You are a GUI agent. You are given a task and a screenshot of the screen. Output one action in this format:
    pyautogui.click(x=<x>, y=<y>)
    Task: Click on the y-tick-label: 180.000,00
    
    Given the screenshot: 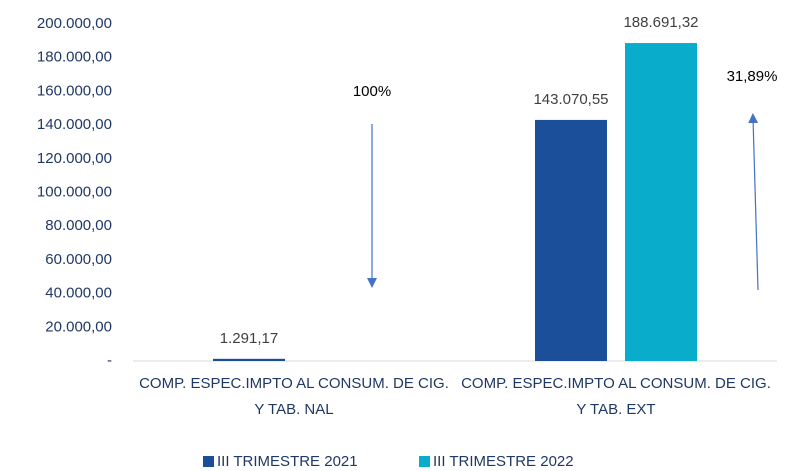 What is the action you would take?
    pyautogui.click(x=74, y=57)
    